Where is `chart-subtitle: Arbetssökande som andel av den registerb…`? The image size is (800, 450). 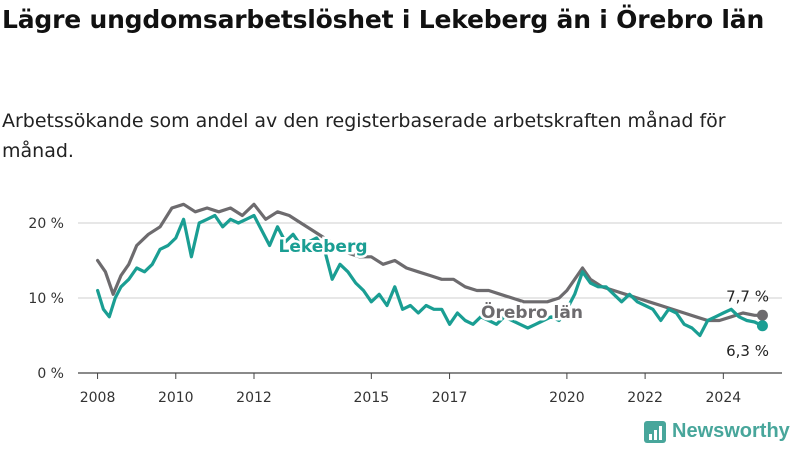 chart-subtitle: Arbetssökande som andel av den registerb… is located at coordinates (364, 136).